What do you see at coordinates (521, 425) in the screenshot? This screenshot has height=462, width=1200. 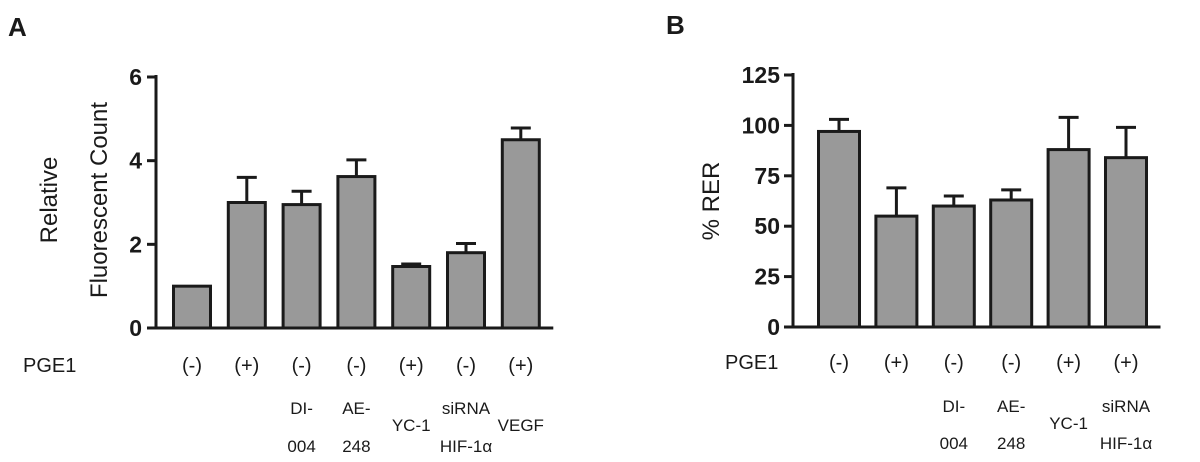 I see `treatment-label: VEGF` at bounding box center [521, 425].